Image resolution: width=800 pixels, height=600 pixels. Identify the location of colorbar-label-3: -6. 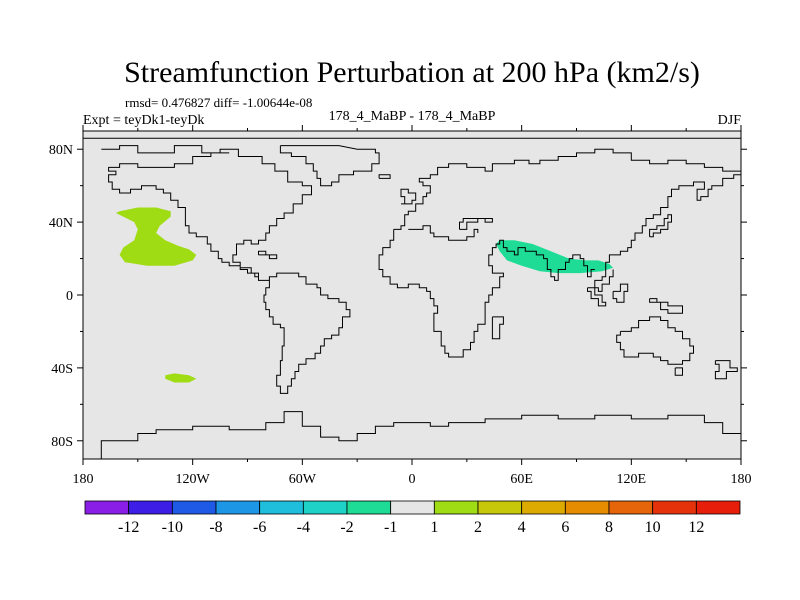
(259, 527).